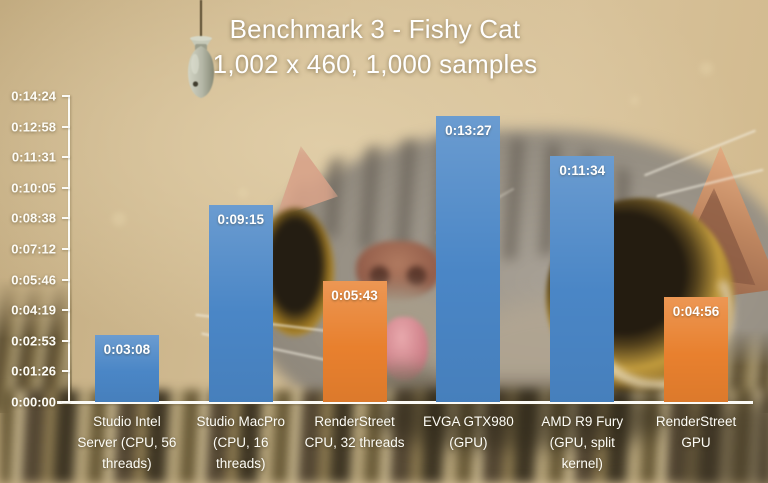 The height and width of the screenshot is (483, 768). I want to click on bar-column: 0:13:27, so click(468, 249).